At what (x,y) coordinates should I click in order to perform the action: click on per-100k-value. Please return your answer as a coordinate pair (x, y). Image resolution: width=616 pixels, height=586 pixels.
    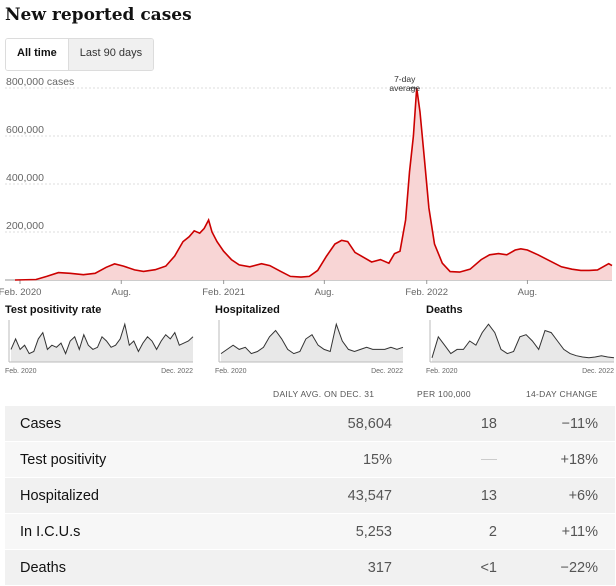
    Looking at the image, I should click on (448, 459).